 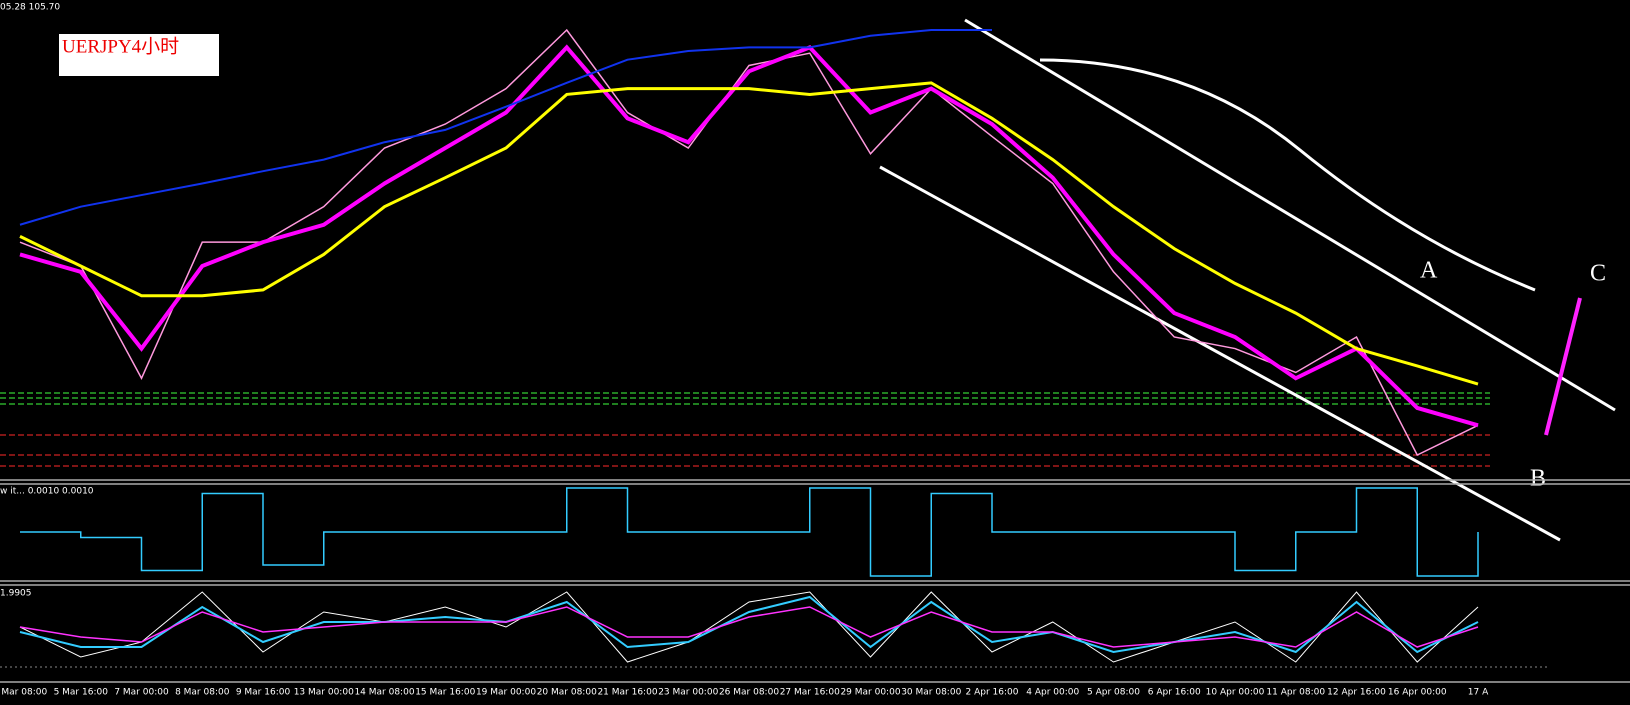 What do you see at coordinates (81, 693) in the screenshot?
I see `x-tick-label: 5 Mar 16:00` at bounding box center [81, 693].